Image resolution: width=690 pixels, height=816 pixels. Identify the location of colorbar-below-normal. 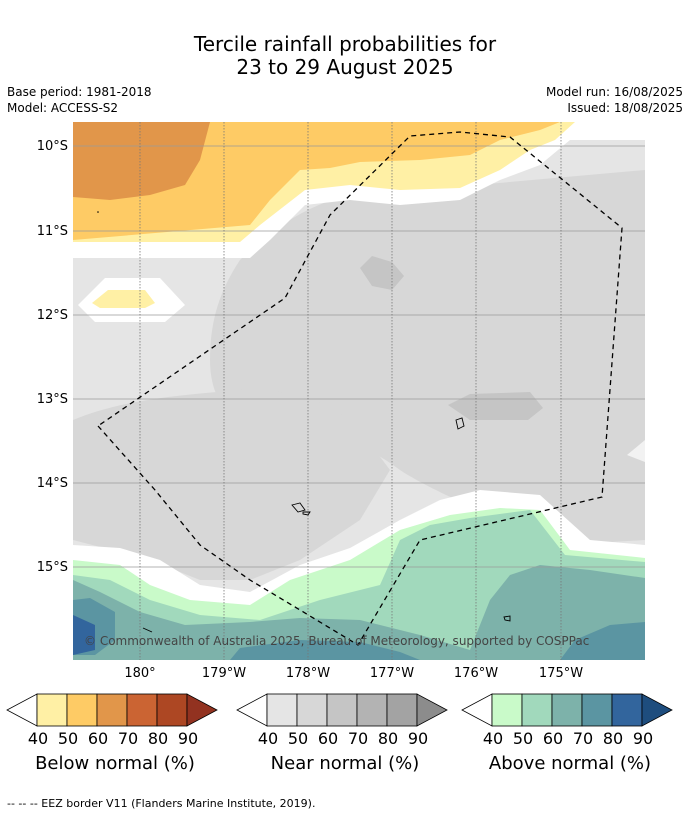
(112, 710).